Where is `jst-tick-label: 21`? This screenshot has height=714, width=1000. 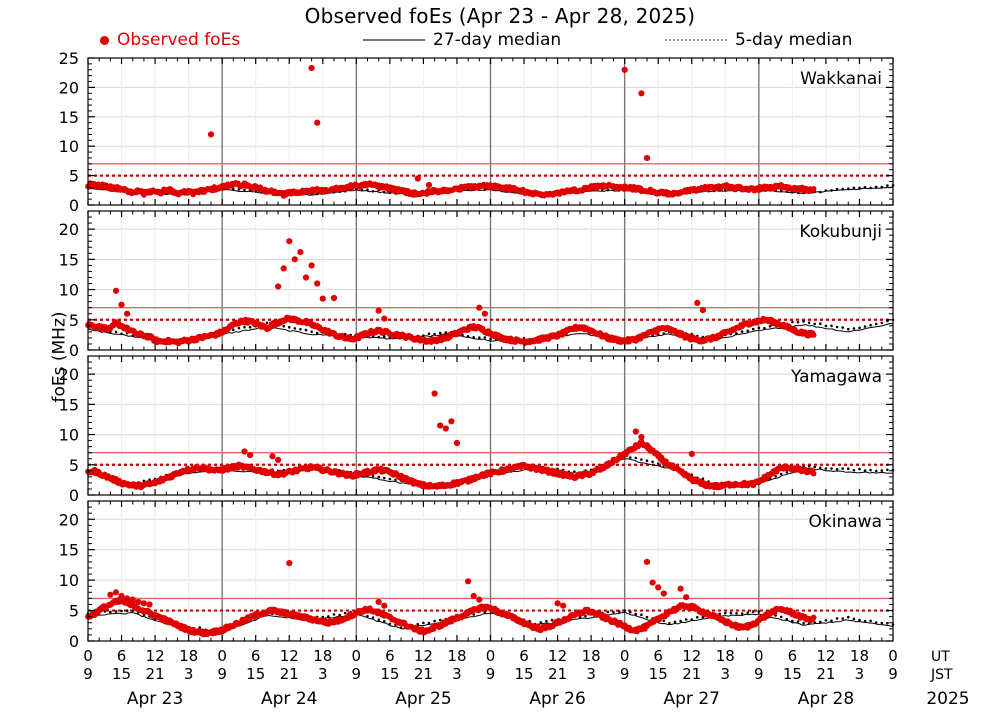
jst-tick-label: 21 is located at coordinates (423, 674).